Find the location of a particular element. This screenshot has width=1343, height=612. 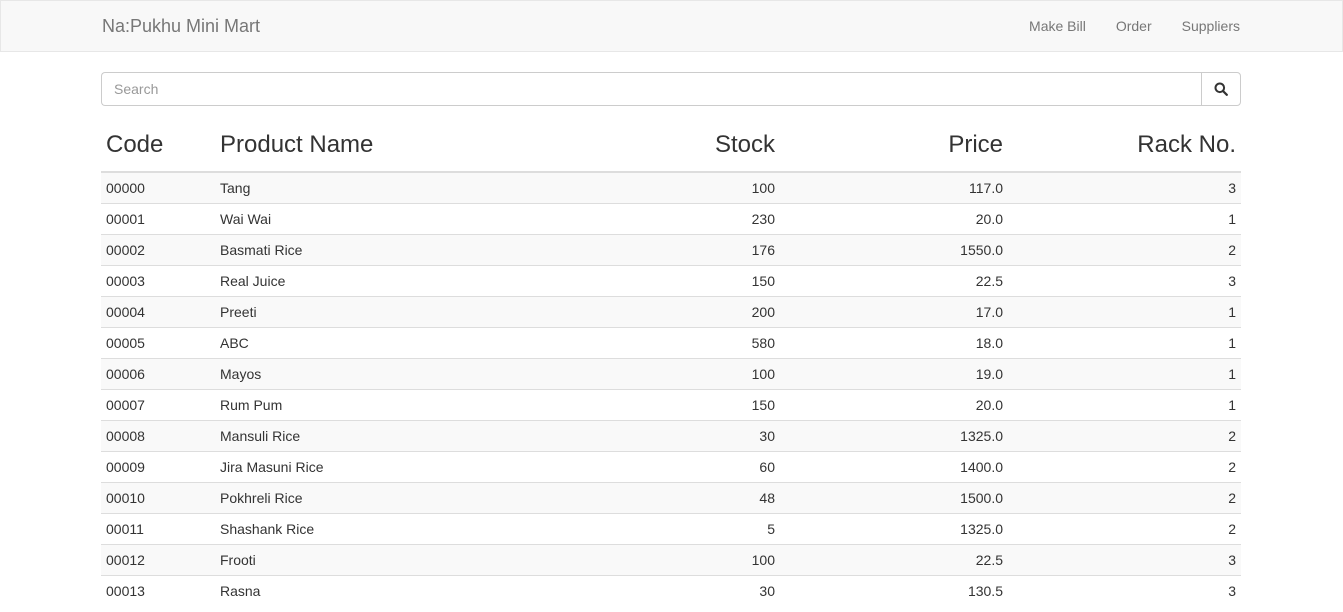

table-row: 00010 Pokhreli Rice 48 1500.0 2 is located at coordinates (671, 497).